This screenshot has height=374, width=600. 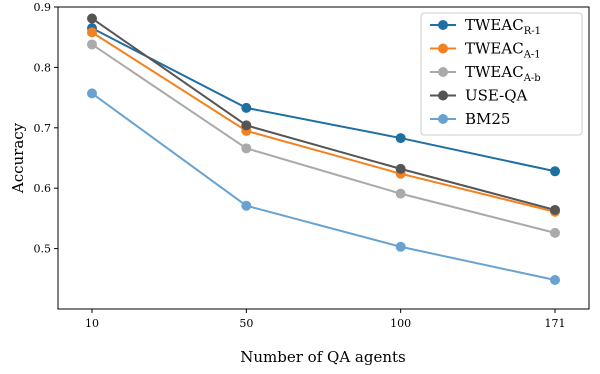 I want to click on legend-label: USE-QA, so click(x=496, y=96).